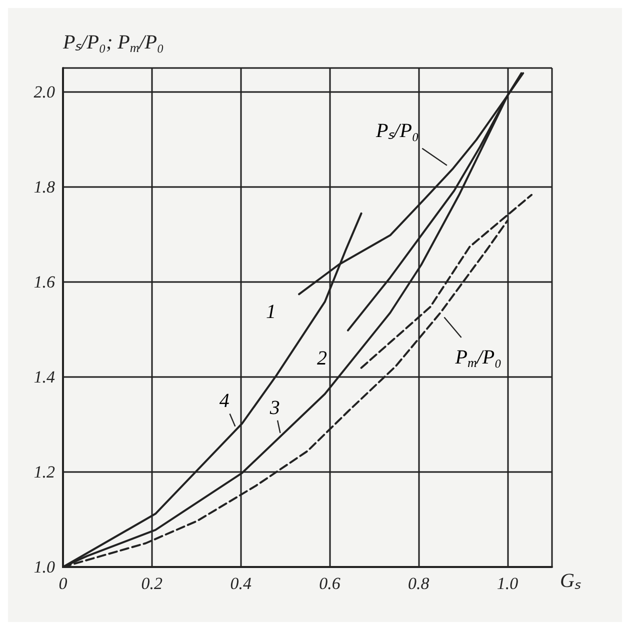 Image resolution: width=630 pixels, height=630 pixels. What do you see at coordinates (45, 472) in the screenshot?
I see `y-tick-label: 1.2` at bounding box center [45, 472].